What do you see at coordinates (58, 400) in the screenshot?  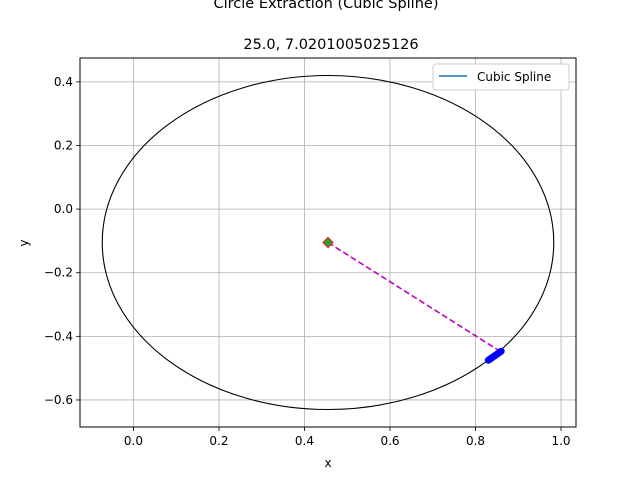 I see `y-tick-label: −0.6` at bounding box center [58, 400].